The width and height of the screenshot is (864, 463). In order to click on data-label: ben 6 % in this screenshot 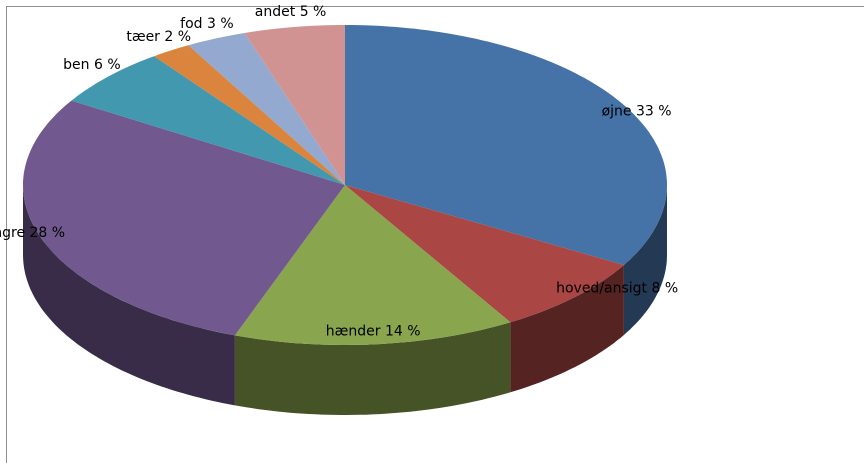, I will do `click(92, 65)`.